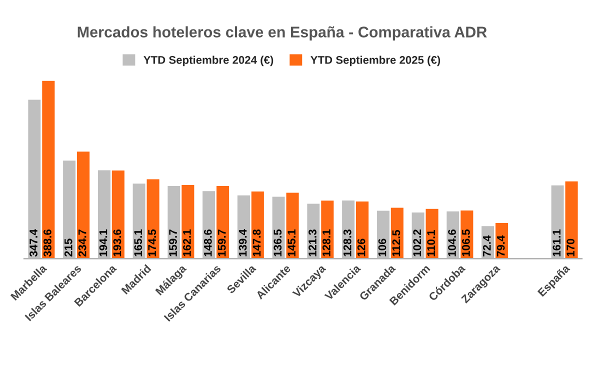 This screenshot has height=375, width=600. Describe the element at coordinates (82, 243) in the screenshot. I see `data-label: 234.7` at that location.